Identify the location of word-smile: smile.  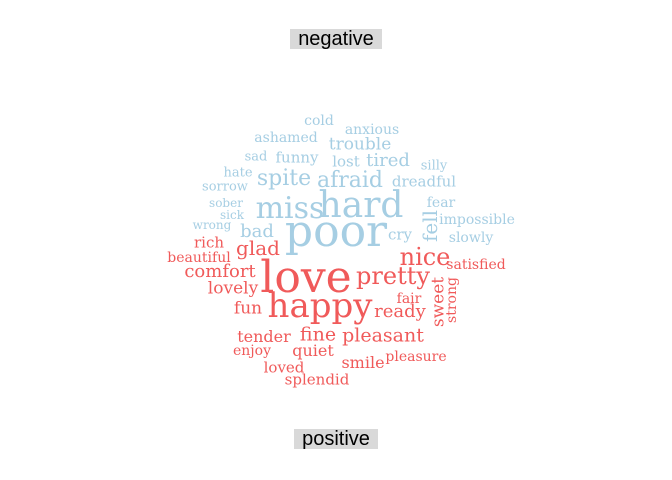
(363, 362).